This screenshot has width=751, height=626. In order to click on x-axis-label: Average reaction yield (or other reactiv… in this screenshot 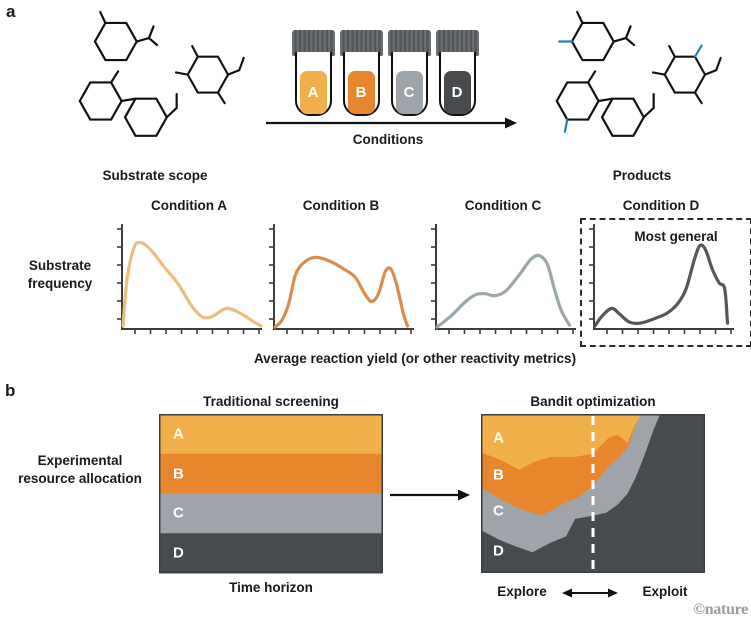, I will do `click(415, 358)`.